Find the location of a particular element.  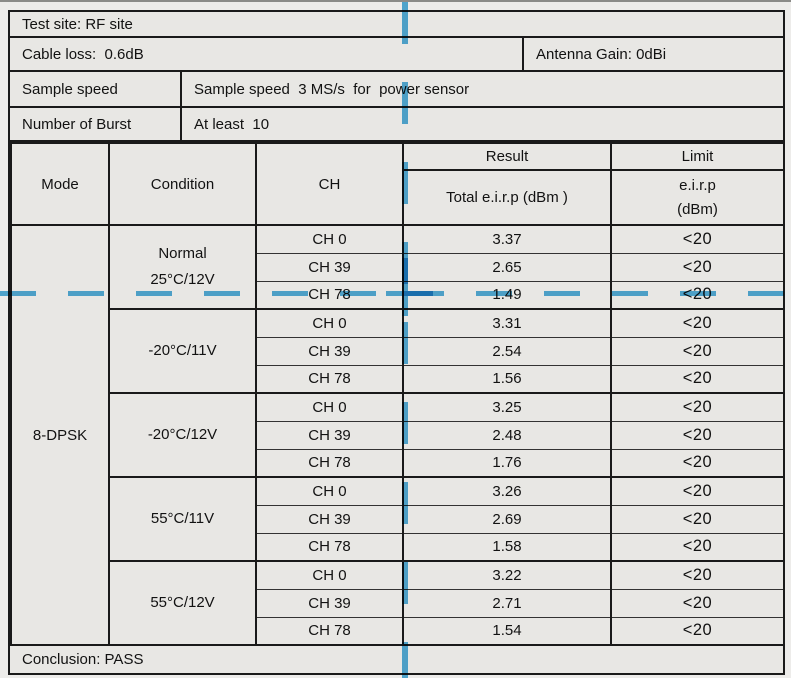

header-mode: Mode is located at coordinates (60, 184).